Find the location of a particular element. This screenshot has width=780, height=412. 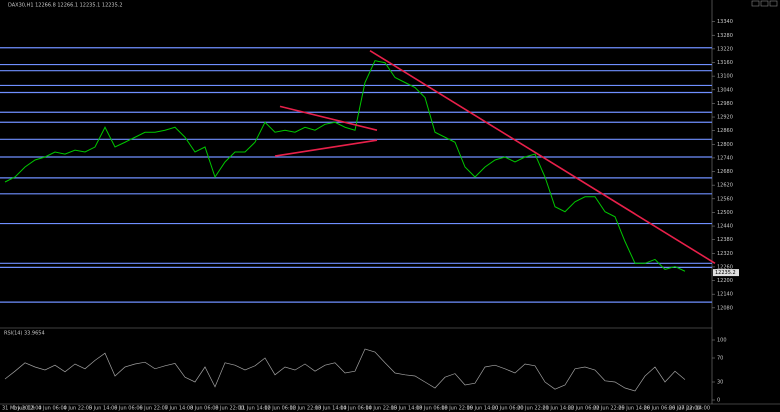

x-tick-label: 25 Jun 14:00 is located at coordinates (634, 409).